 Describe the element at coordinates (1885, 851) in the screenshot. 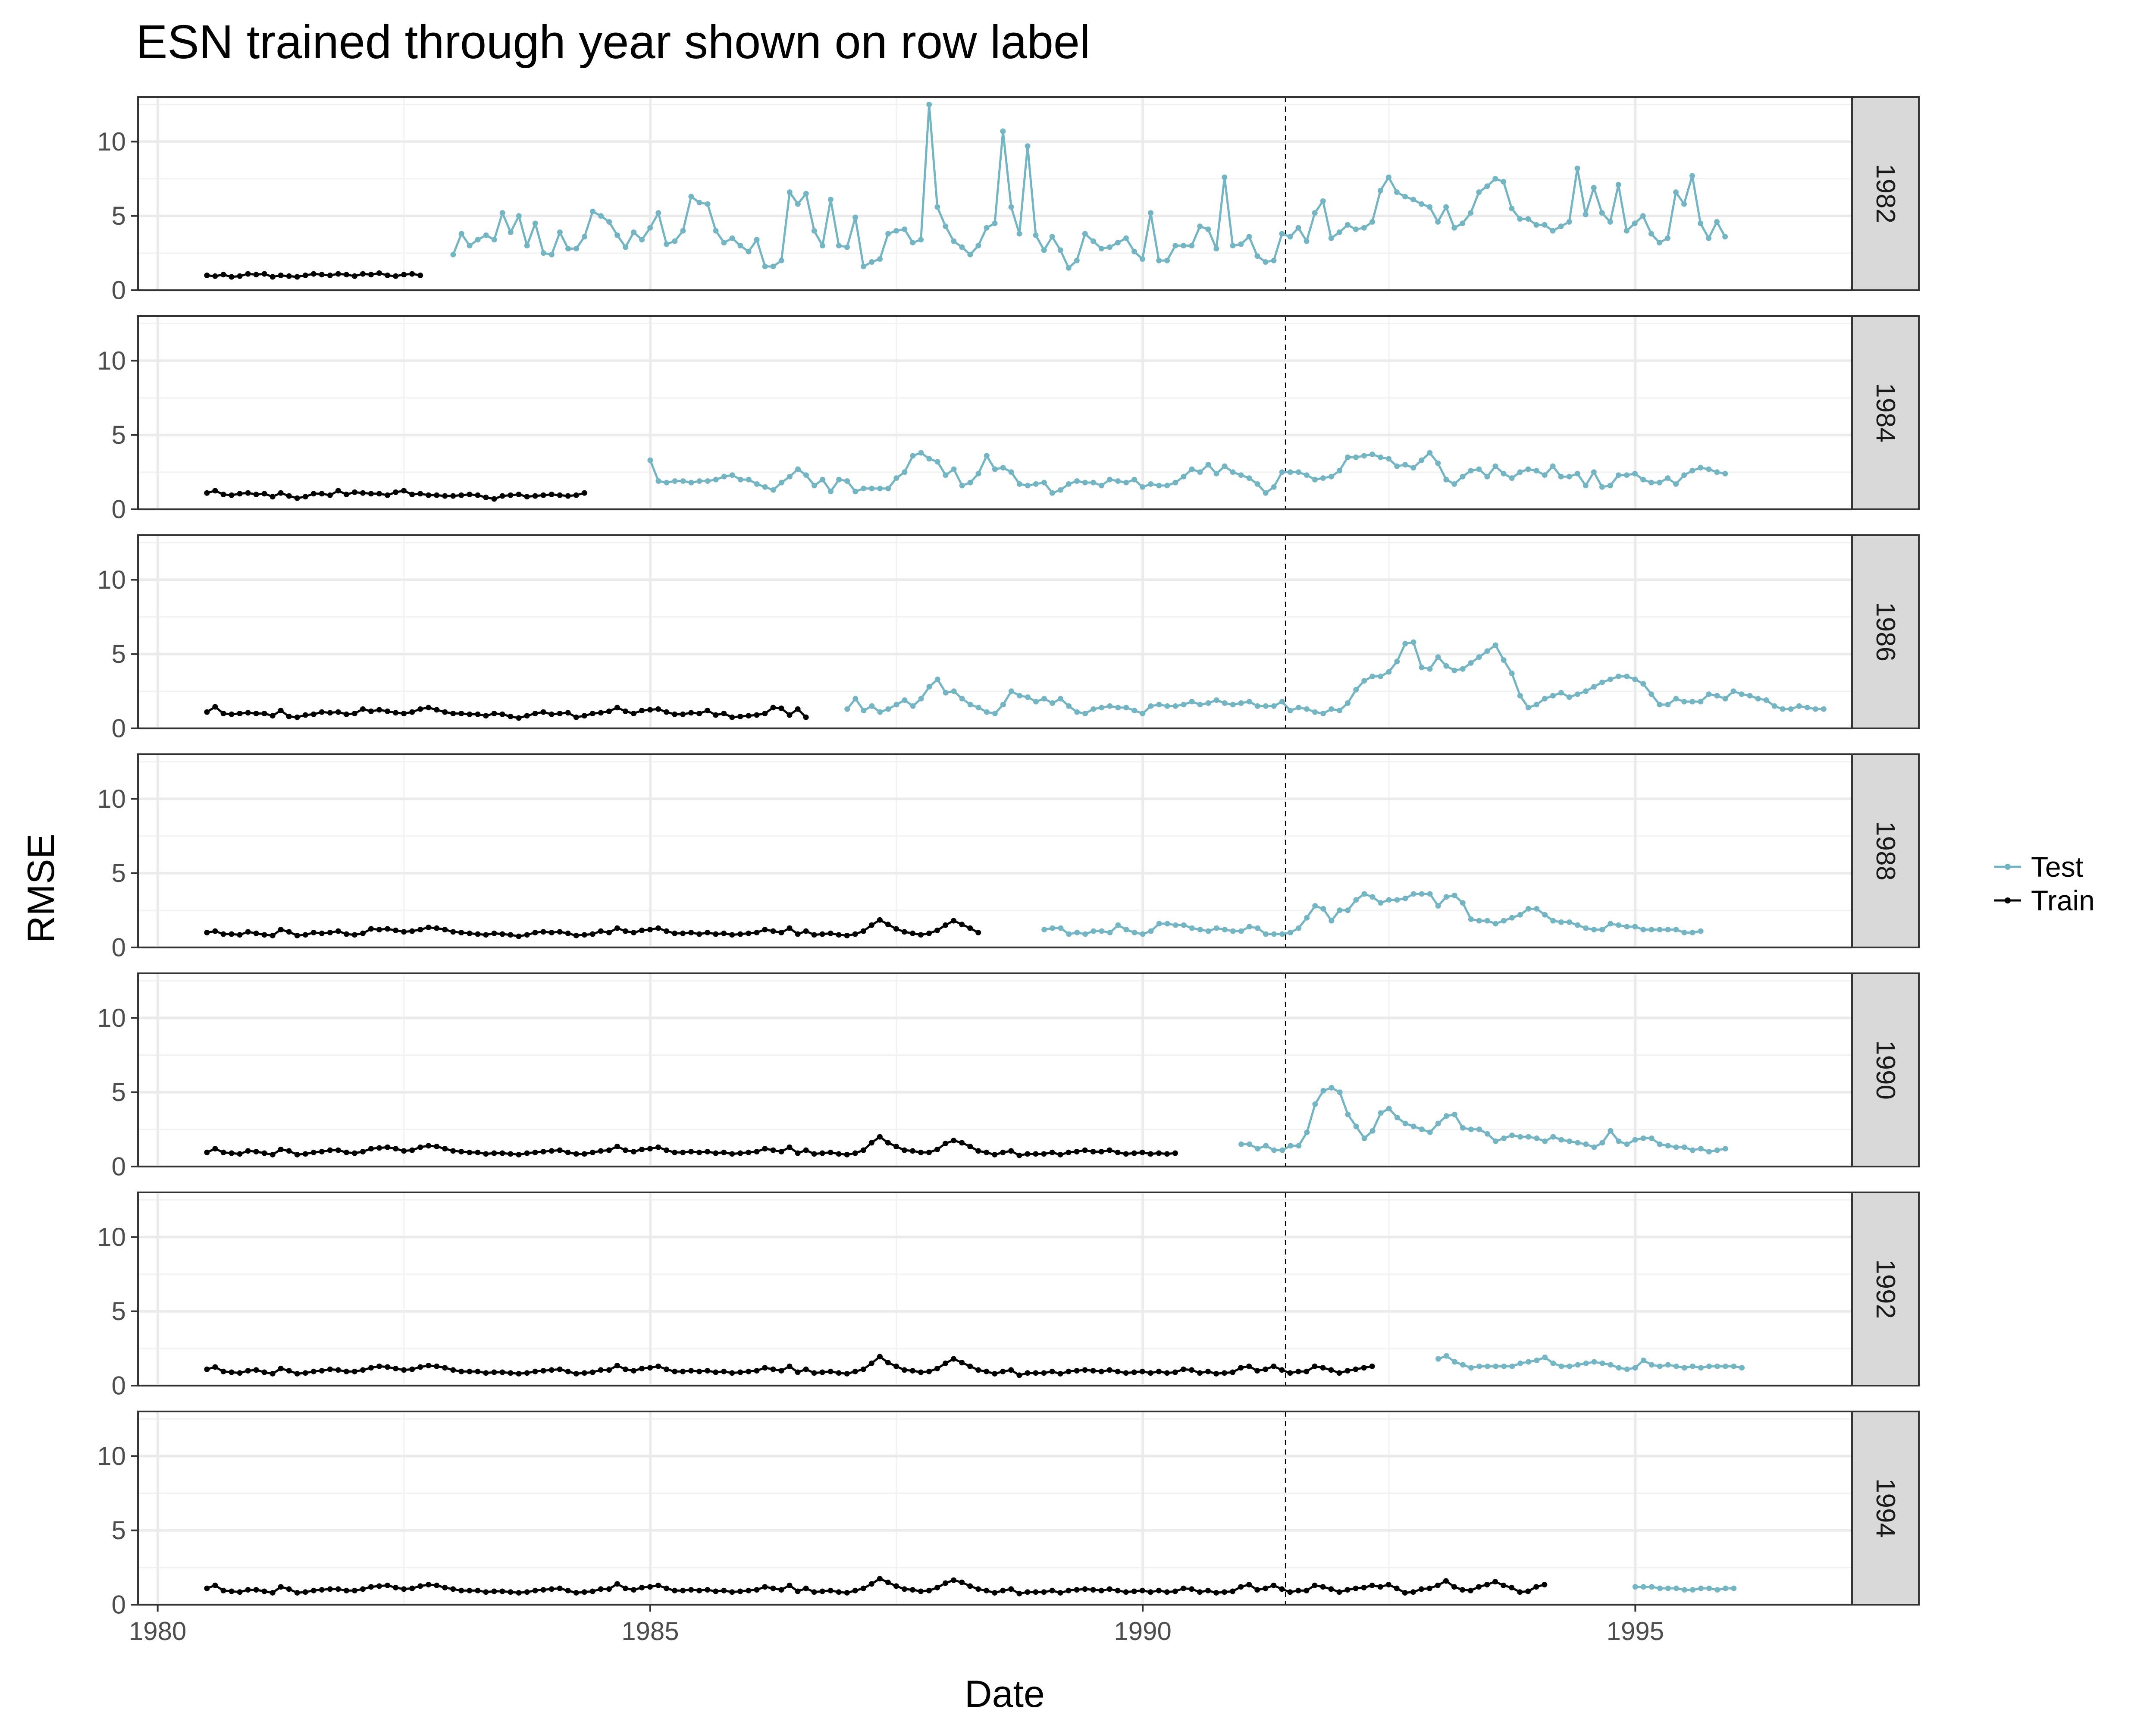

I see `strip-label: 1988` at that location.